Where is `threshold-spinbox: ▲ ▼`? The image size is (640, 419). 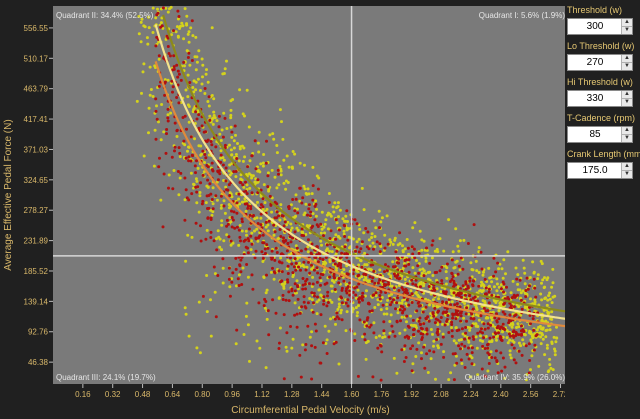
threshold-spinbox: ▲ ▼ is located at coordinates (600, 26).